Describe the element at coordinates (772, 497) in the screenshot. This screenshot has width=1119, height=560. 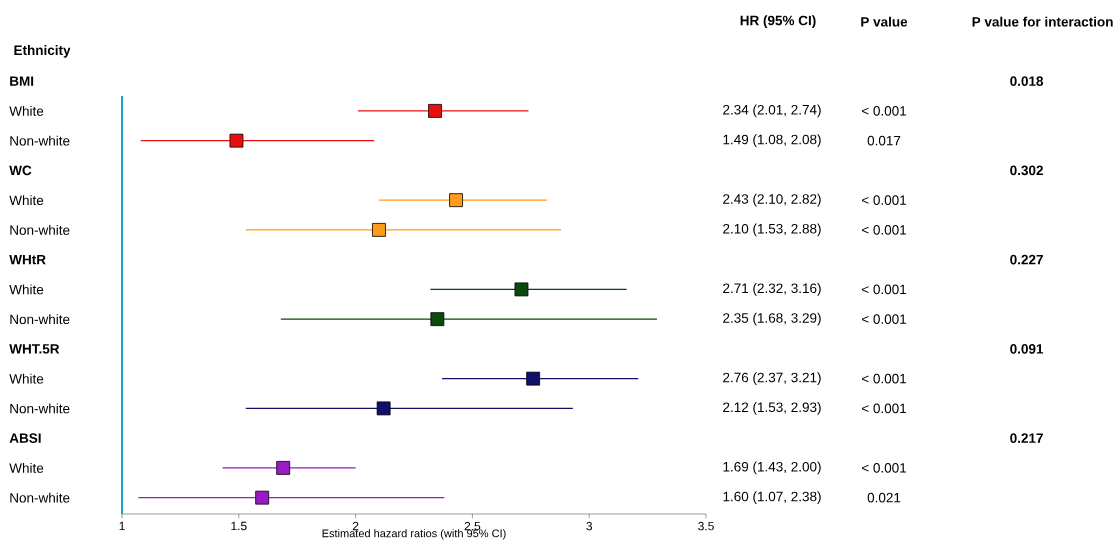
I see `data-label: 1.60 (1.07, 2.38)` at that location.